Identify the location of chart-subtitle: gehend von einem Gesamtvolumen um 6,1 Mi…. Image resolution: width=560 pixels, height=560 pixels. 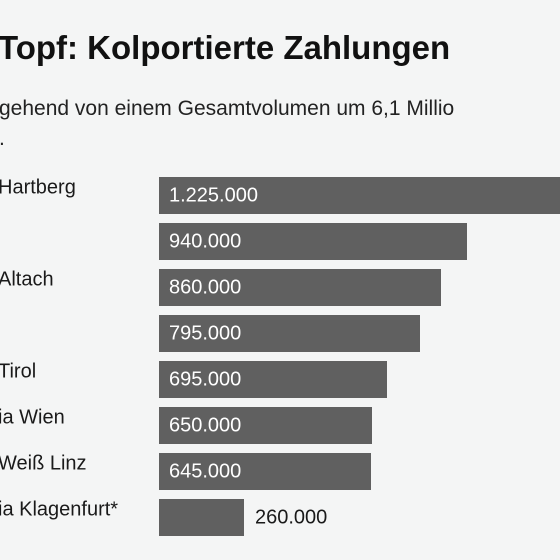
(227, 123).